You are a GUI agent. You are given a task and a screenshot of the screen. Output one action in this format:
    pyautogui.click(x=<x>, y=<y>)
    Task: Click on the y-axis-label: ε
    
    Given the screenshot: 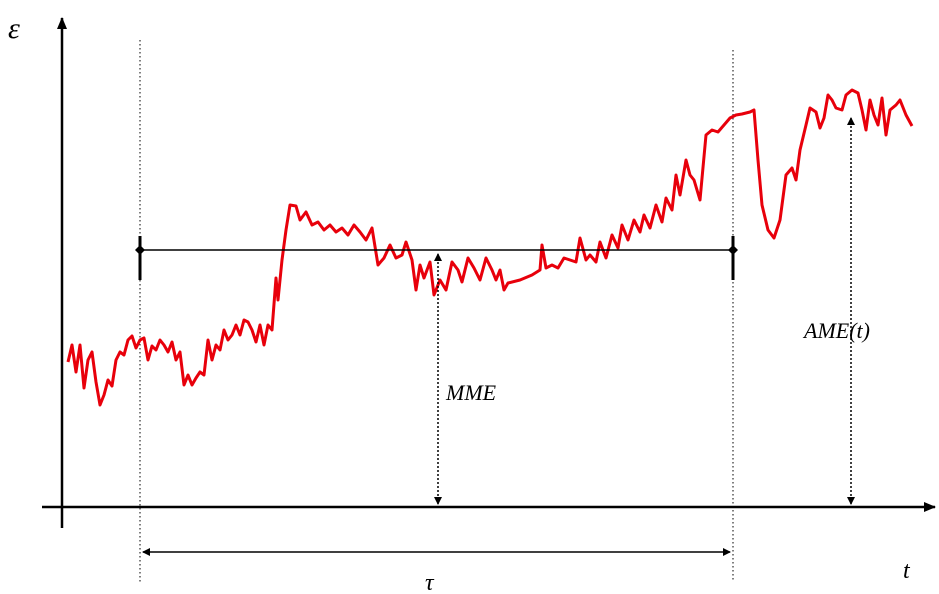 What is the action you would take?
    pyautogui.click(x=14, y=28)
    